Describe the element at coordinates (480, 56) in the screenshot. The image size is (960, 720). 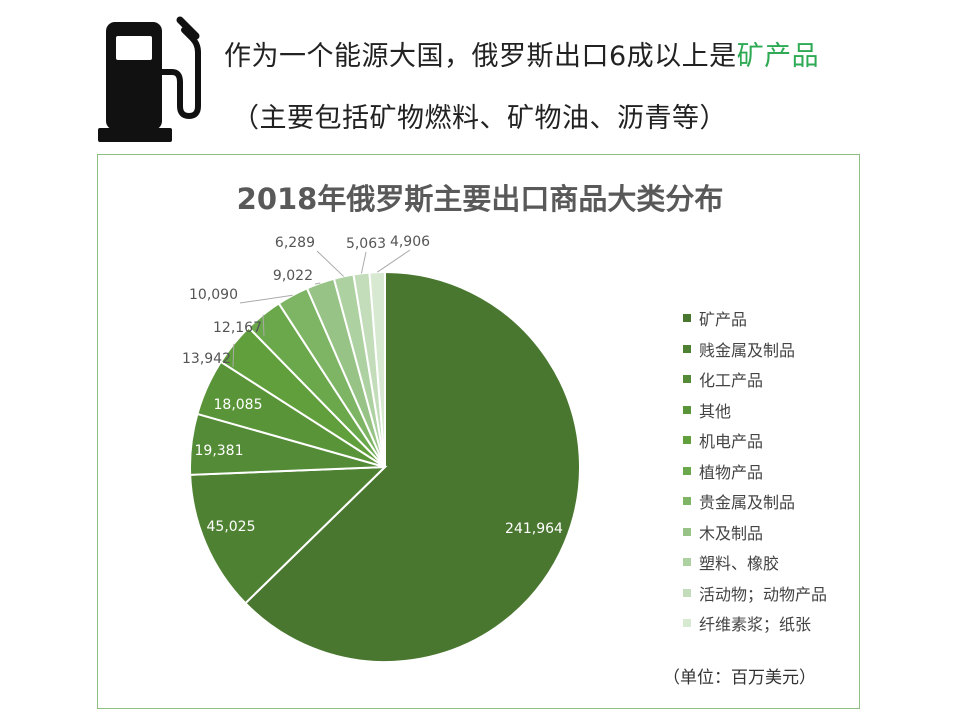
I see `headline-main: 作为一个能源大国，俄罗斯出口6成以上是` at that location.